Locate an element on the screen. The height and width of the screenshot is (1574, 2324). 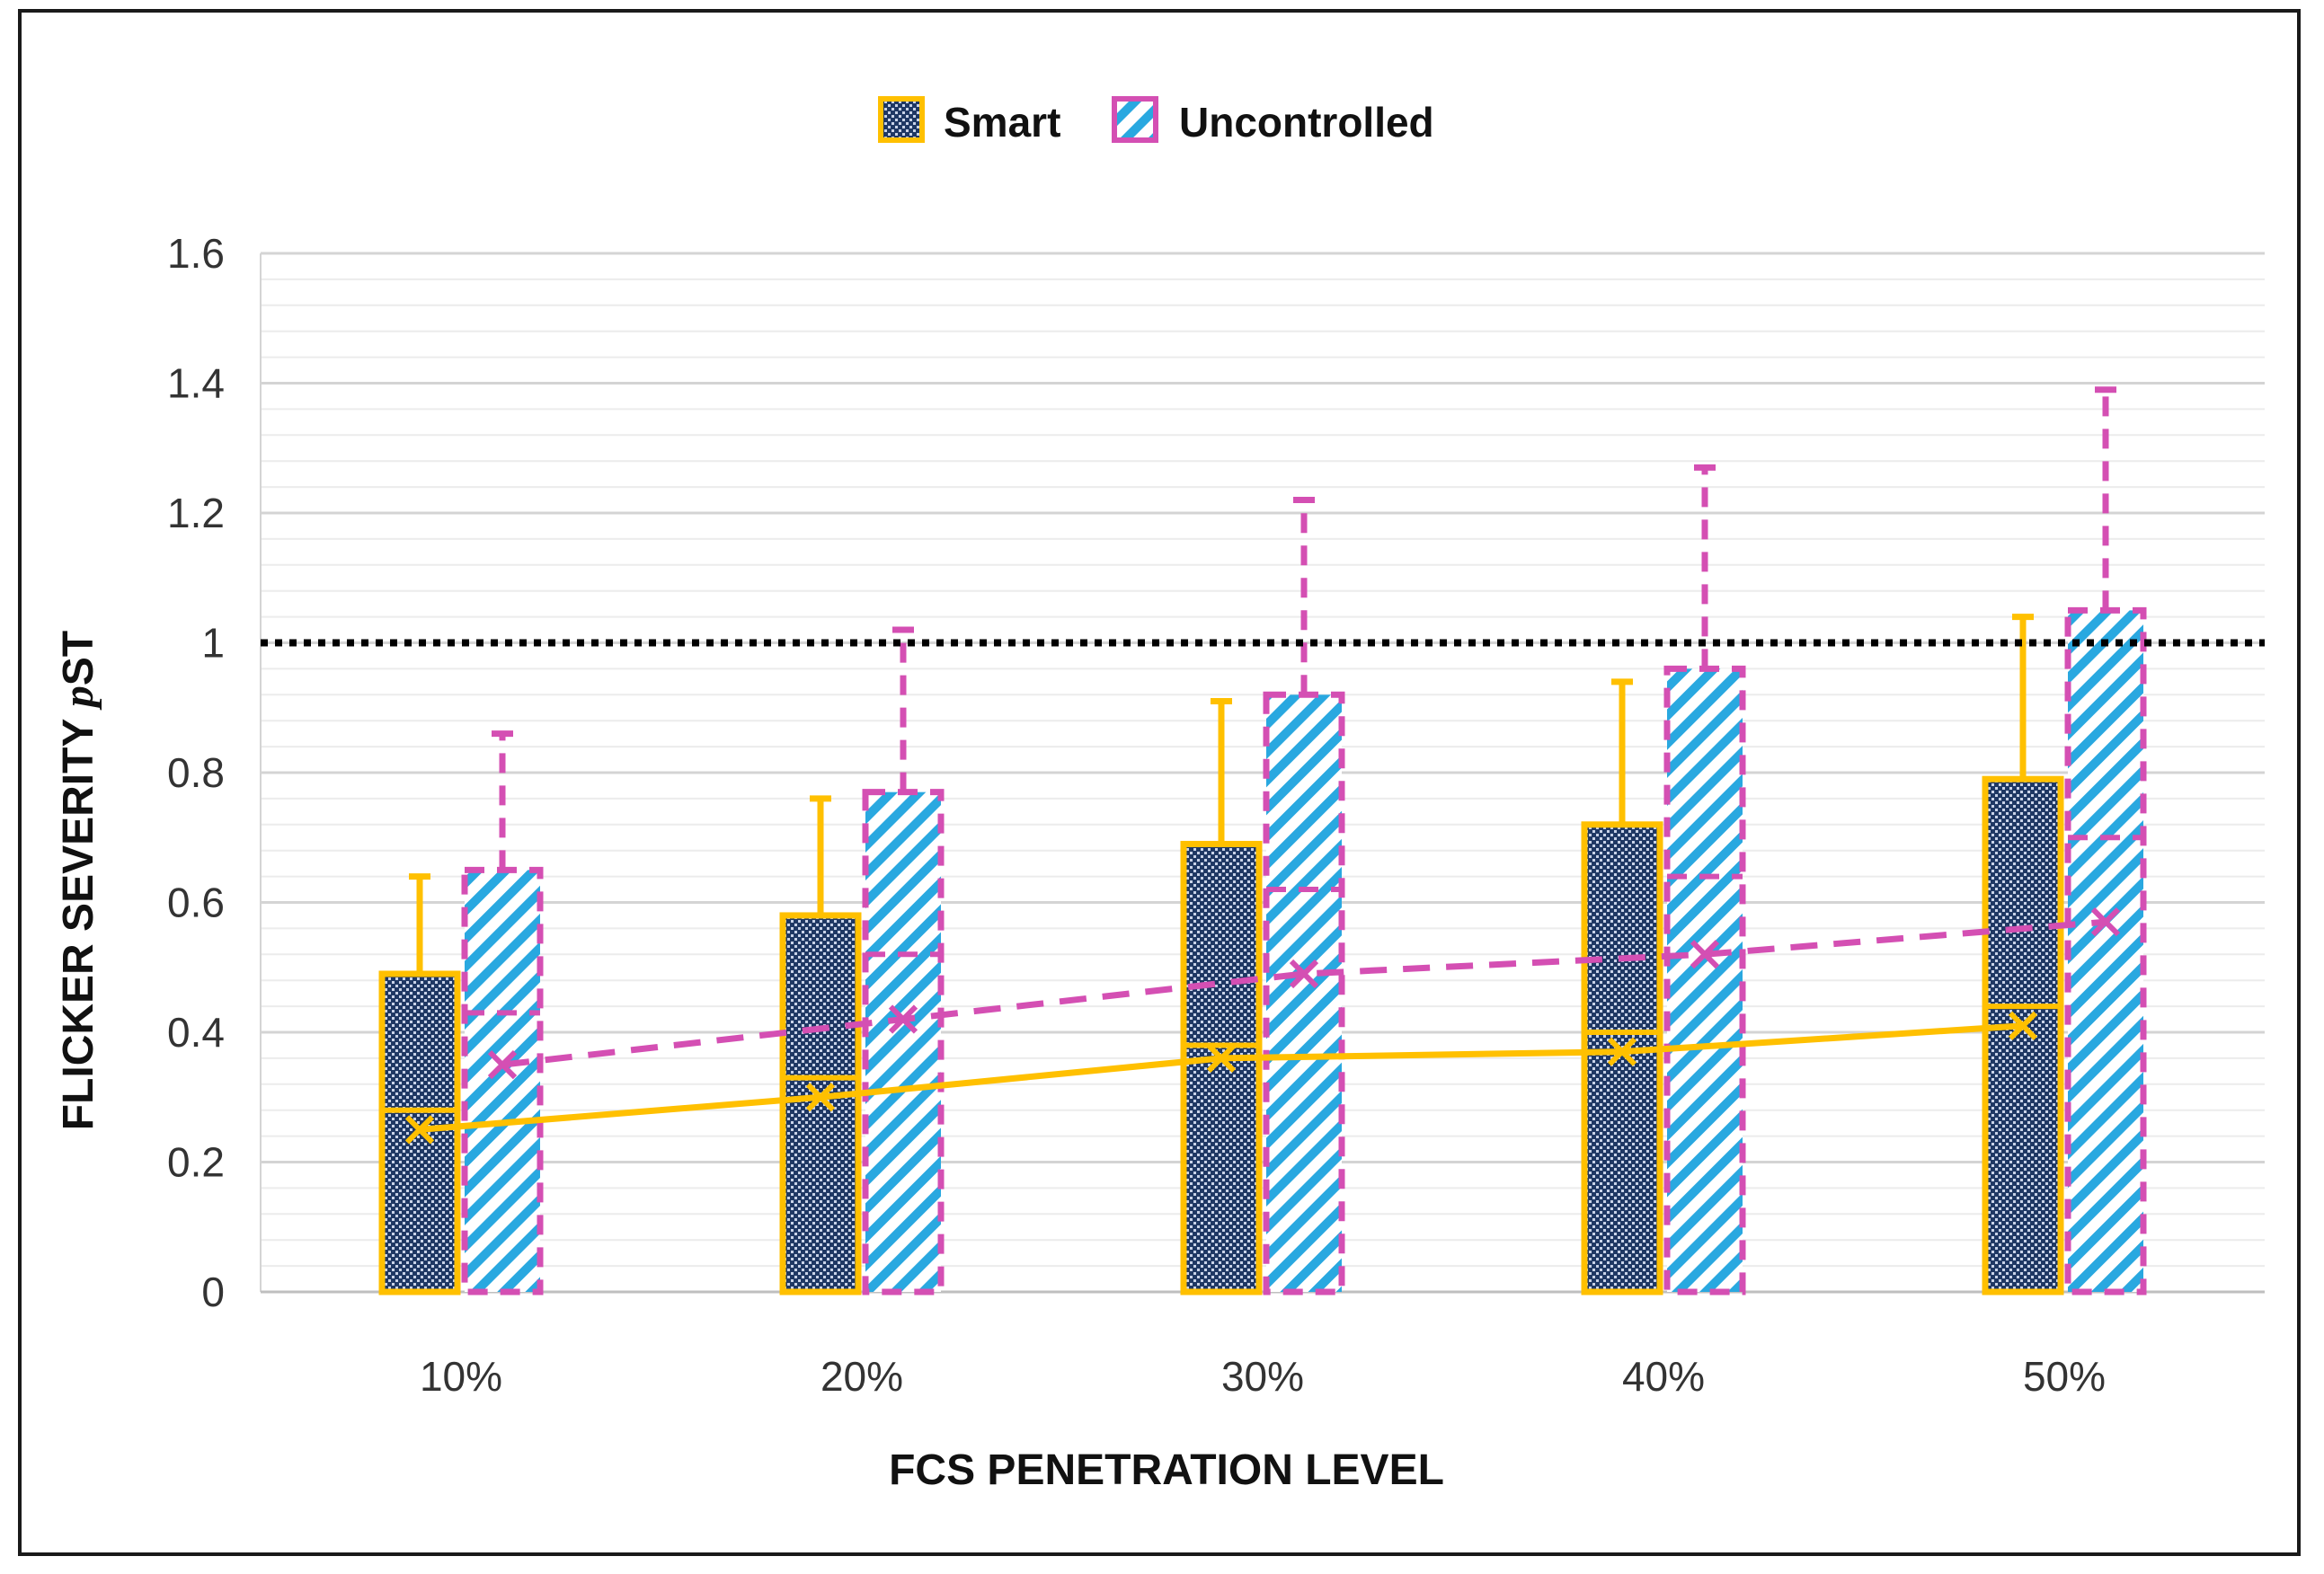
y-tick-label: 0.8 is located at coordinates (196, 772).